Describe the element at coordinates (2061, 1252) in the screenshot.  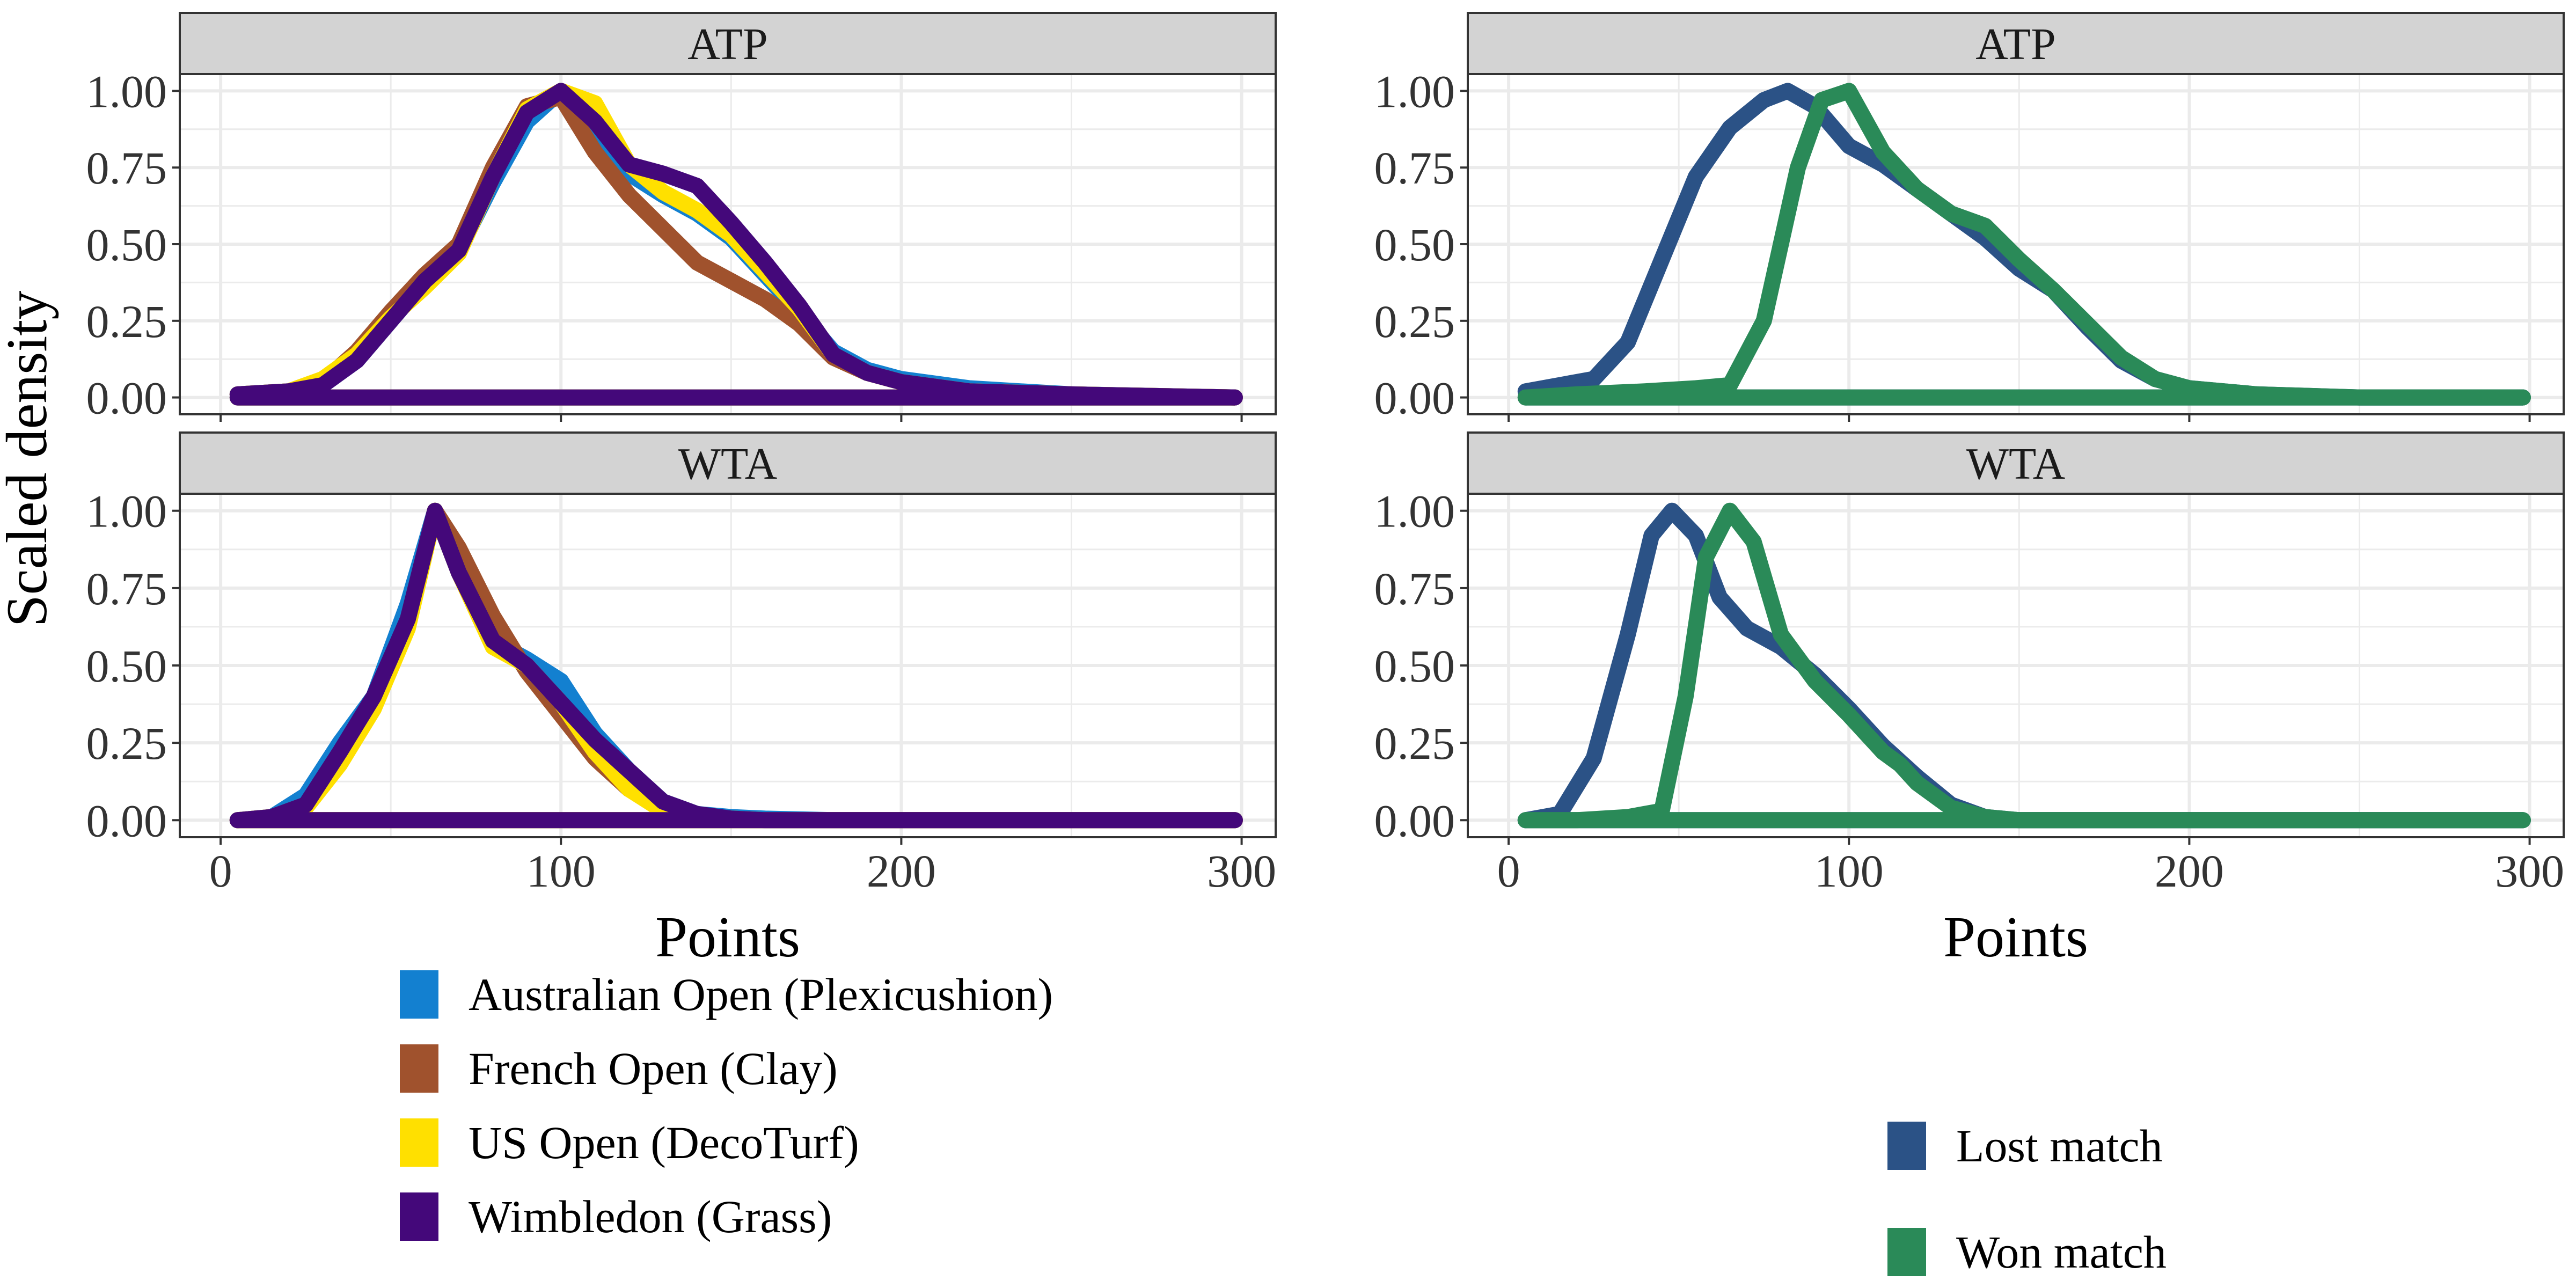
I see `legend-label: Won match` at that location.